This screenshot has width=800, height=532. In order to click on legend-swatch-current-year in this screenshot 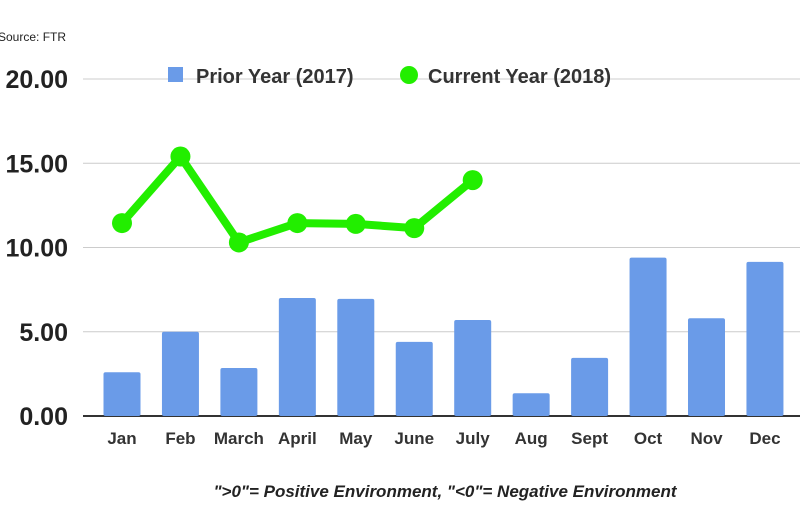, I will do `click(409, 75)`.